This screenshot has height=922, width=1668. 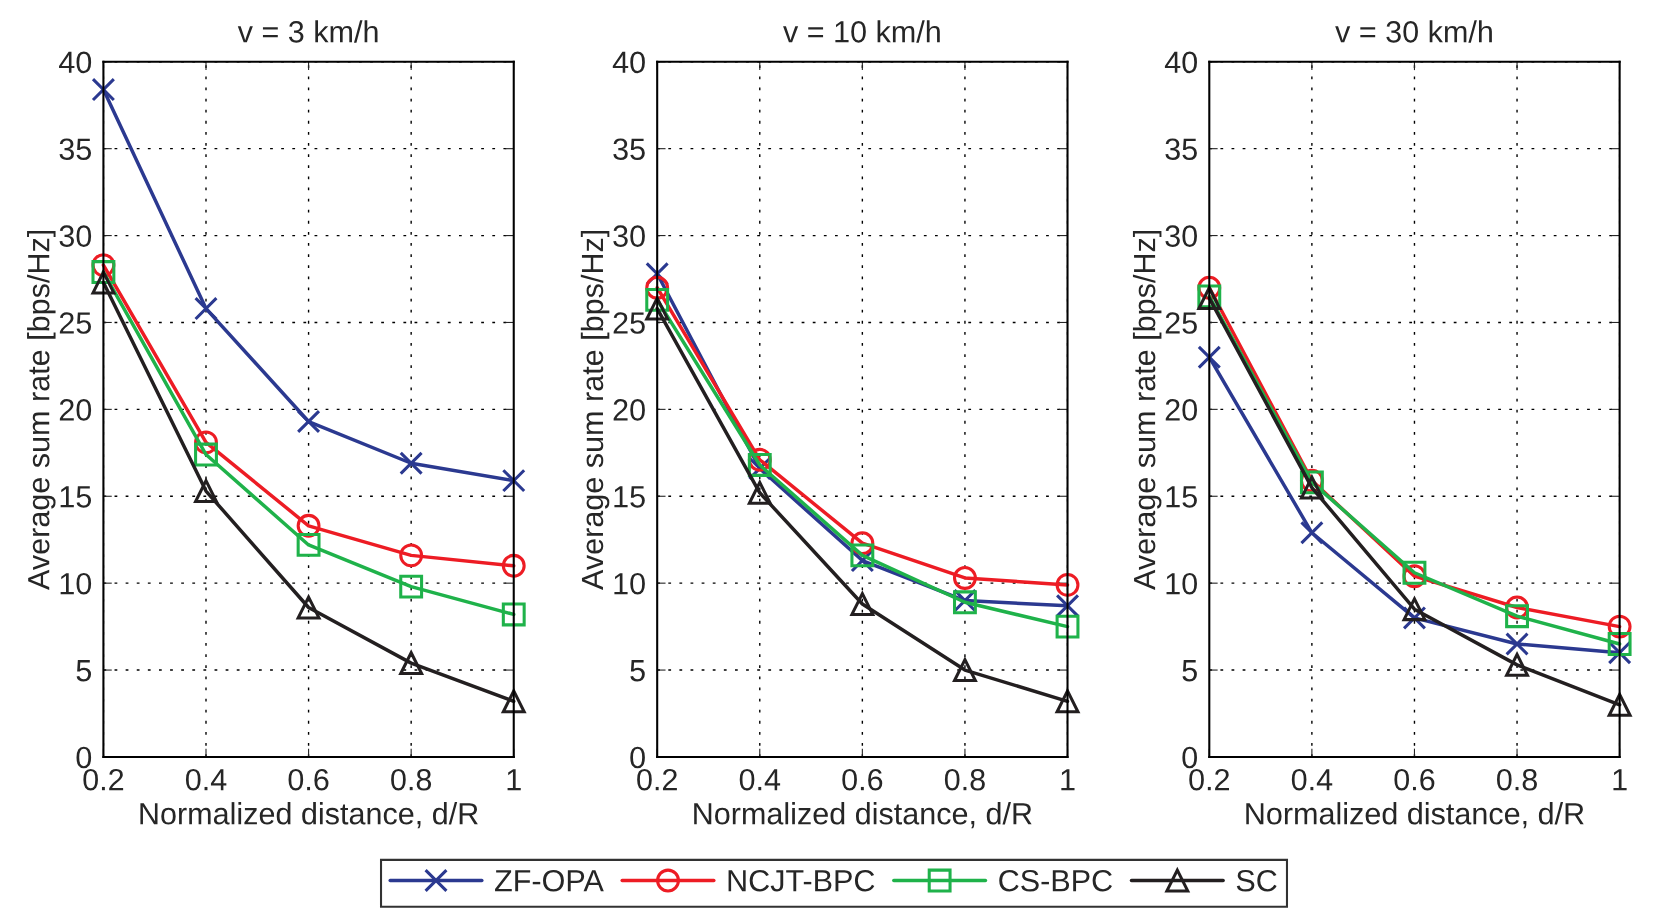 What do you see at coordinates (549, 880) in the screenshot?
I see `legend-label: ZF-OPA` at bounding box center [549, 880].